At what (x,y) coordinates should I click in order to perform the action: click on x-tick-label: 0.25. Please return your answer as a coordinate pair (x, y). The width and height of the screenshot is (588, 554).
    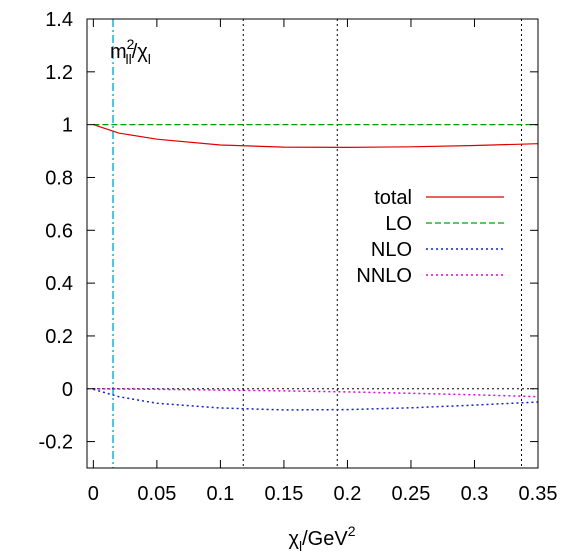
    Looking at the image, I should click on (410, 494).